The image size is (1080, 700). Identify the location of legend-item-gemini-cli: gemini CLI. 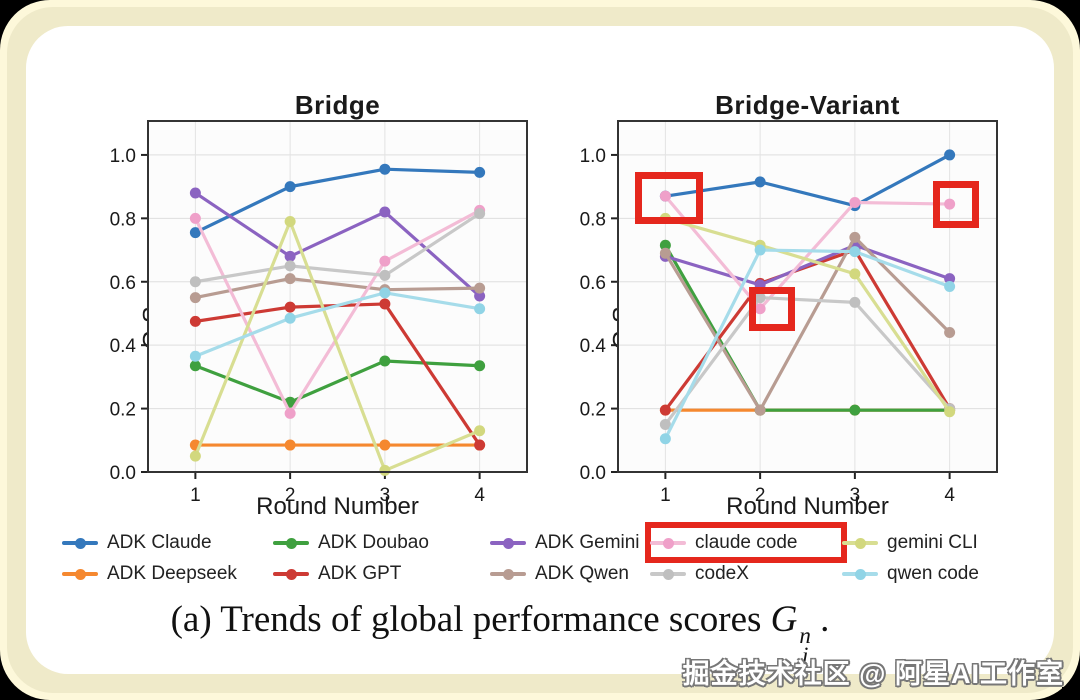
(929, 542).